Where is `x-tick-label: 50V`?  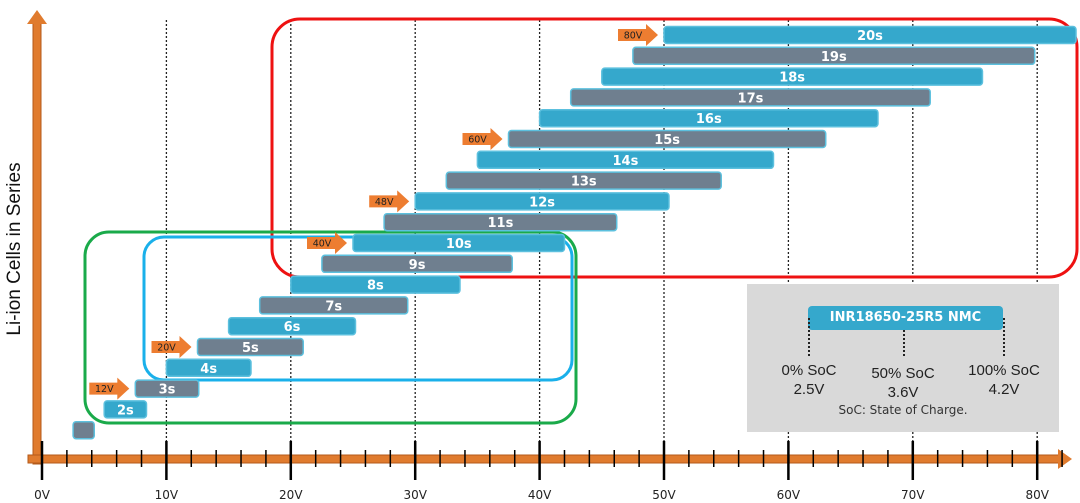
x-tick-label: 50V is located at coordinates (664, 495).